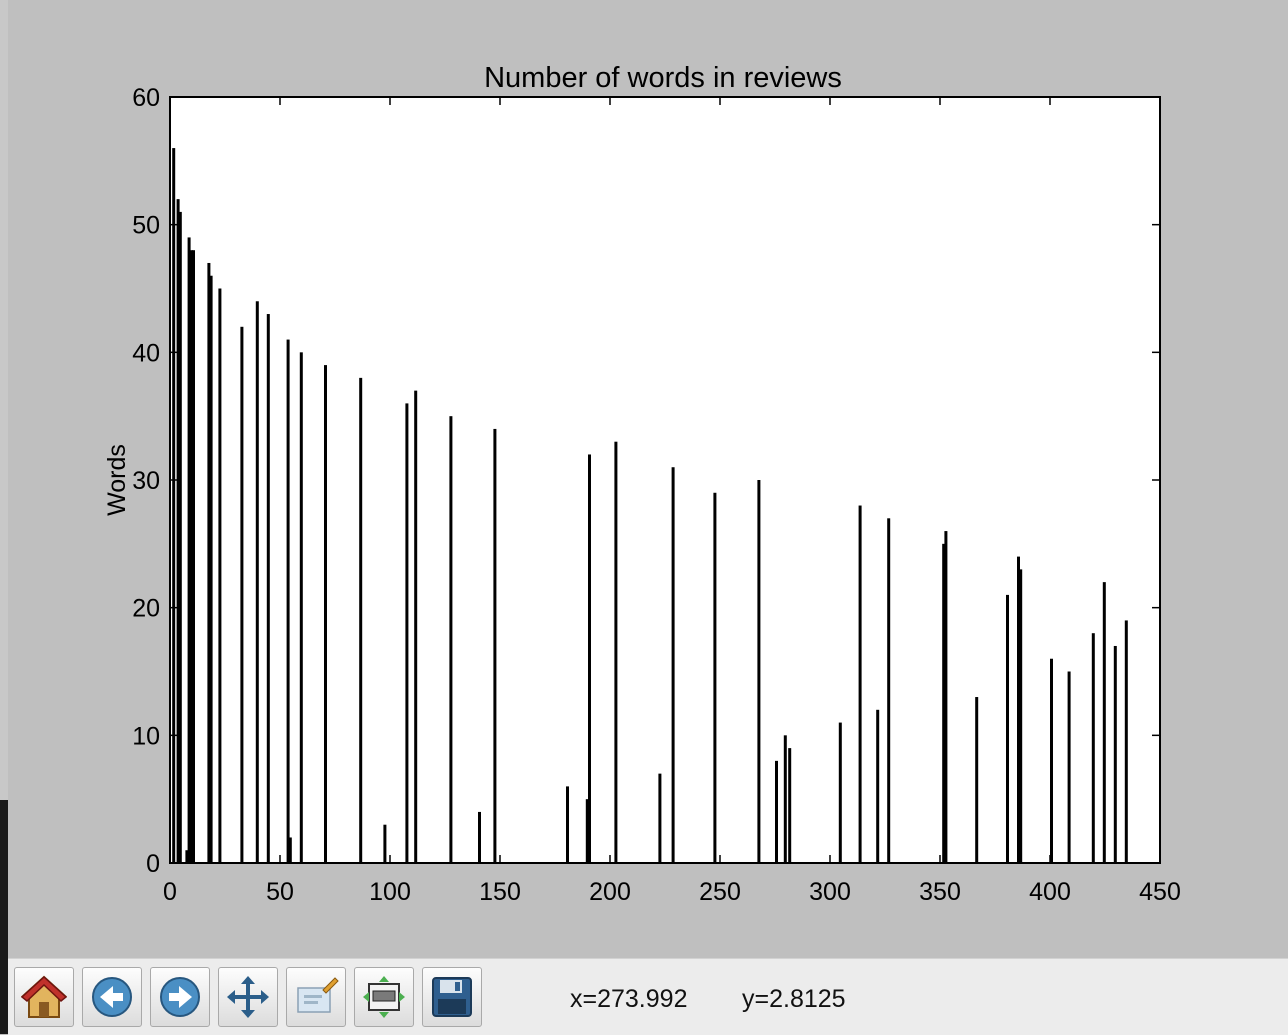  I want to click on y-tick-label: 60, so click(146, 98).